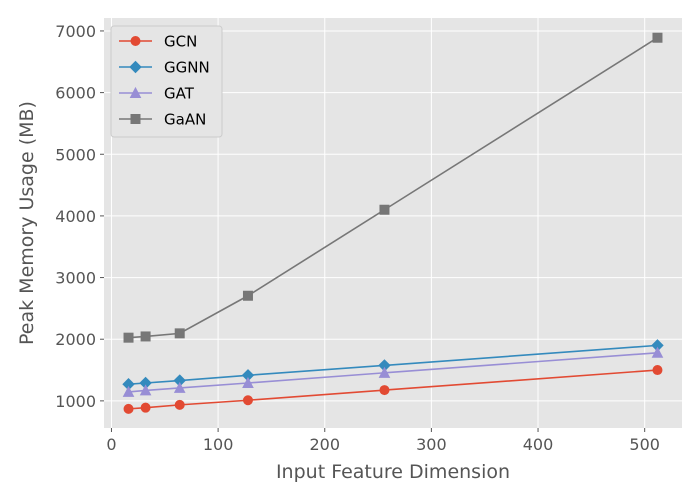  I want to click on legend-marker-gat, so click(135, 92).